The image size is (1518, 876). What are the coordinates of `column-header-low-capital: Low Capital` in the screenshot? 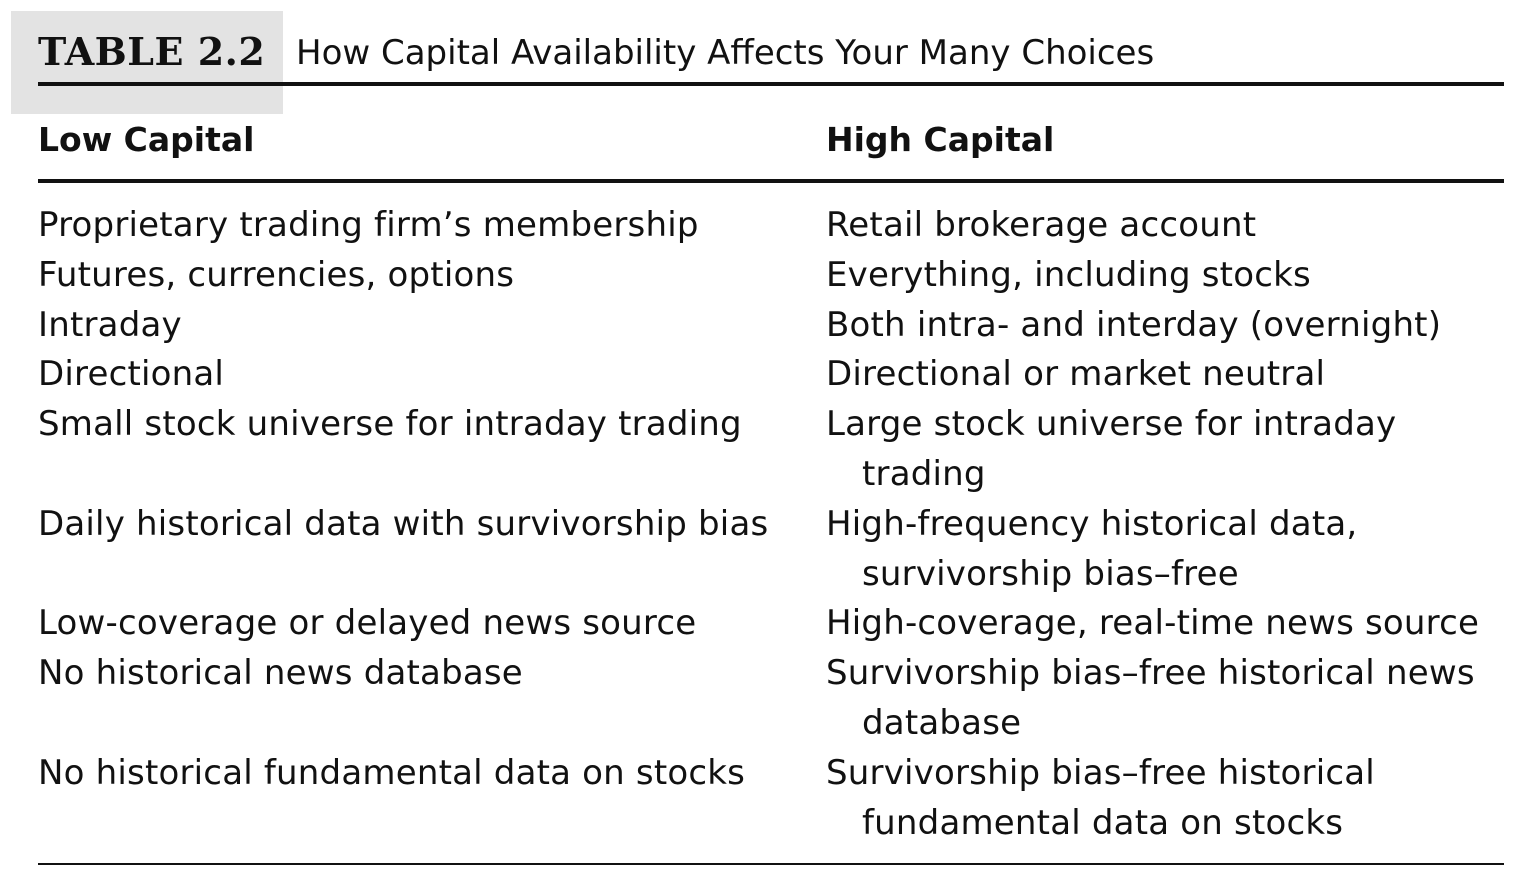 It's located at (146, 139).